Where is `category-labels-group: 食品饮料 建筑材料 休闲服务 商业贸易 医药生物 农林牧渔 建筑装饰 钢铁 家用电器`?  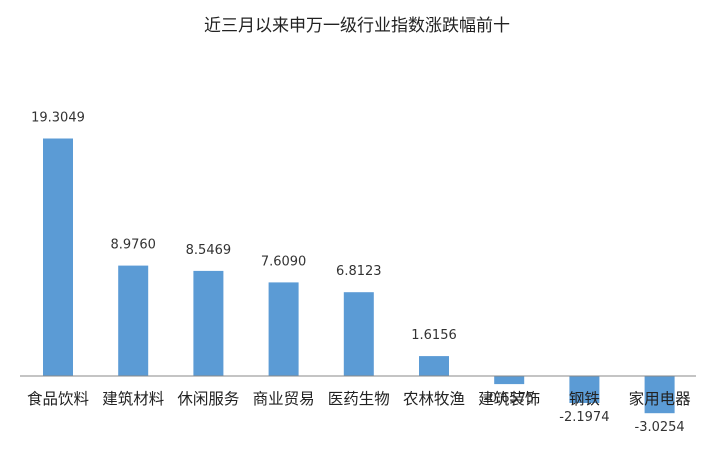 category-labels-group: 食品饮料 建筑材料 休闲服务 商业贸易 医药生物 农林牧渔 建筑装饰 钢铁 家用电器 is located at coordinates (359, 399).